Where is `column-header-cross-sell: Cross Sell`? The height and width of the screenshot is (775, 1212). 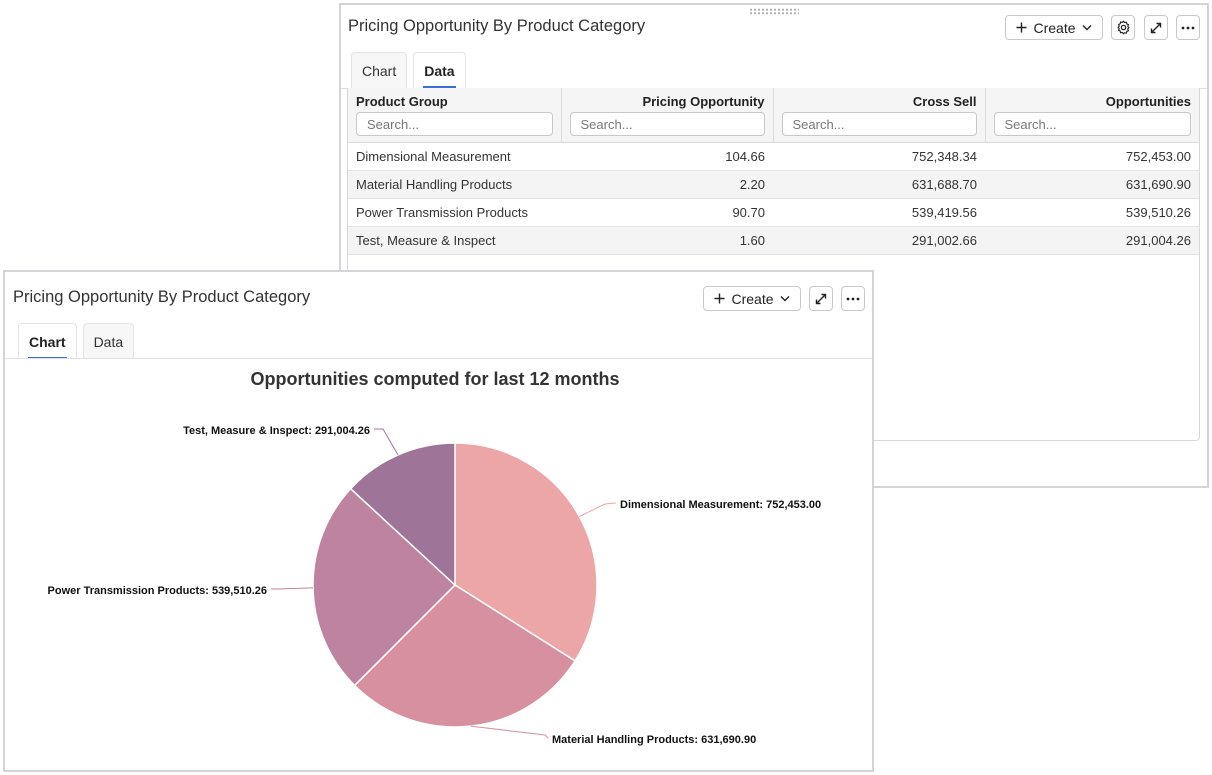
column-header-cross-sell: Cross Sell is located at coordinates (879, 115).